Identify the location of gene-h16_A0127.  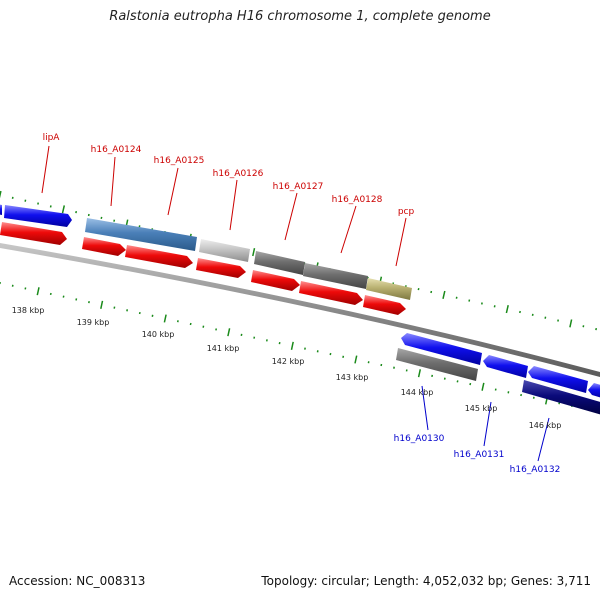
(279, 263).